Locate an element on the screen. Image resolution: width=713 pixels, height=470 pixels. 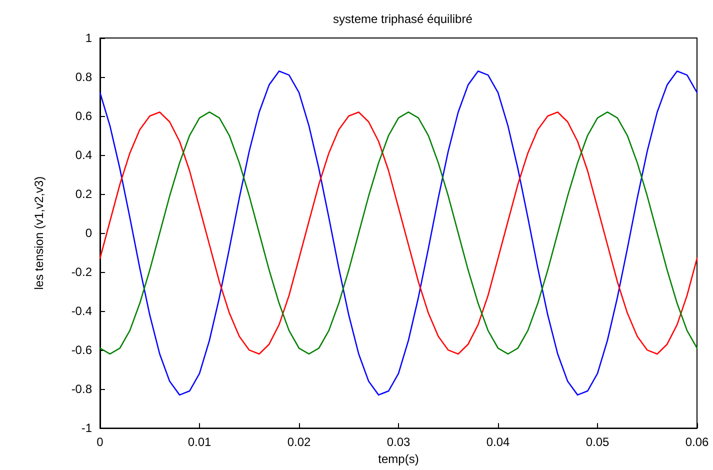
x-tick-label: 0.01 is located at coordinates (200, 442).